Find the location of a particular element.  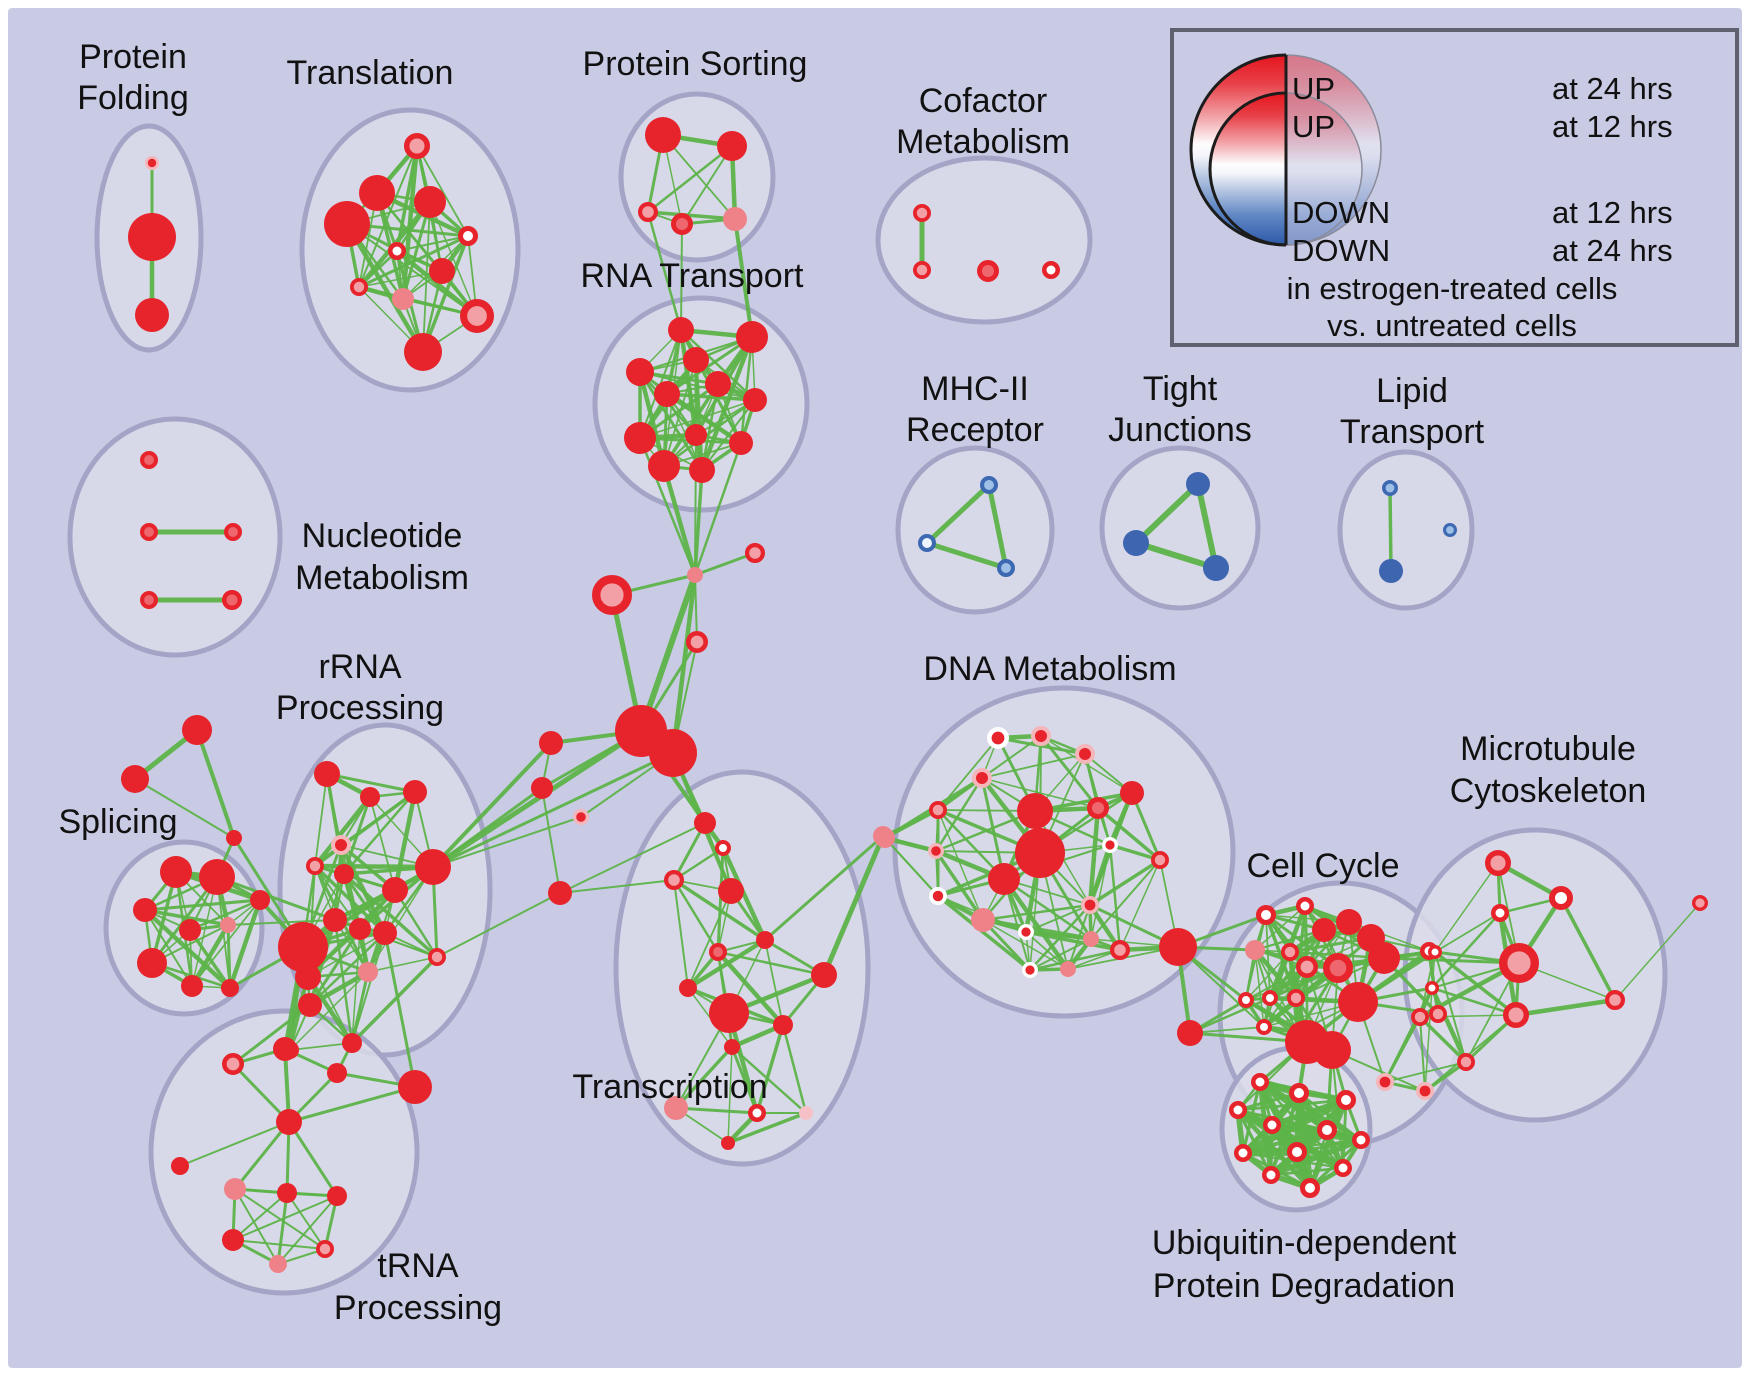

node-free-f5 is located at coordinates (673, 753).